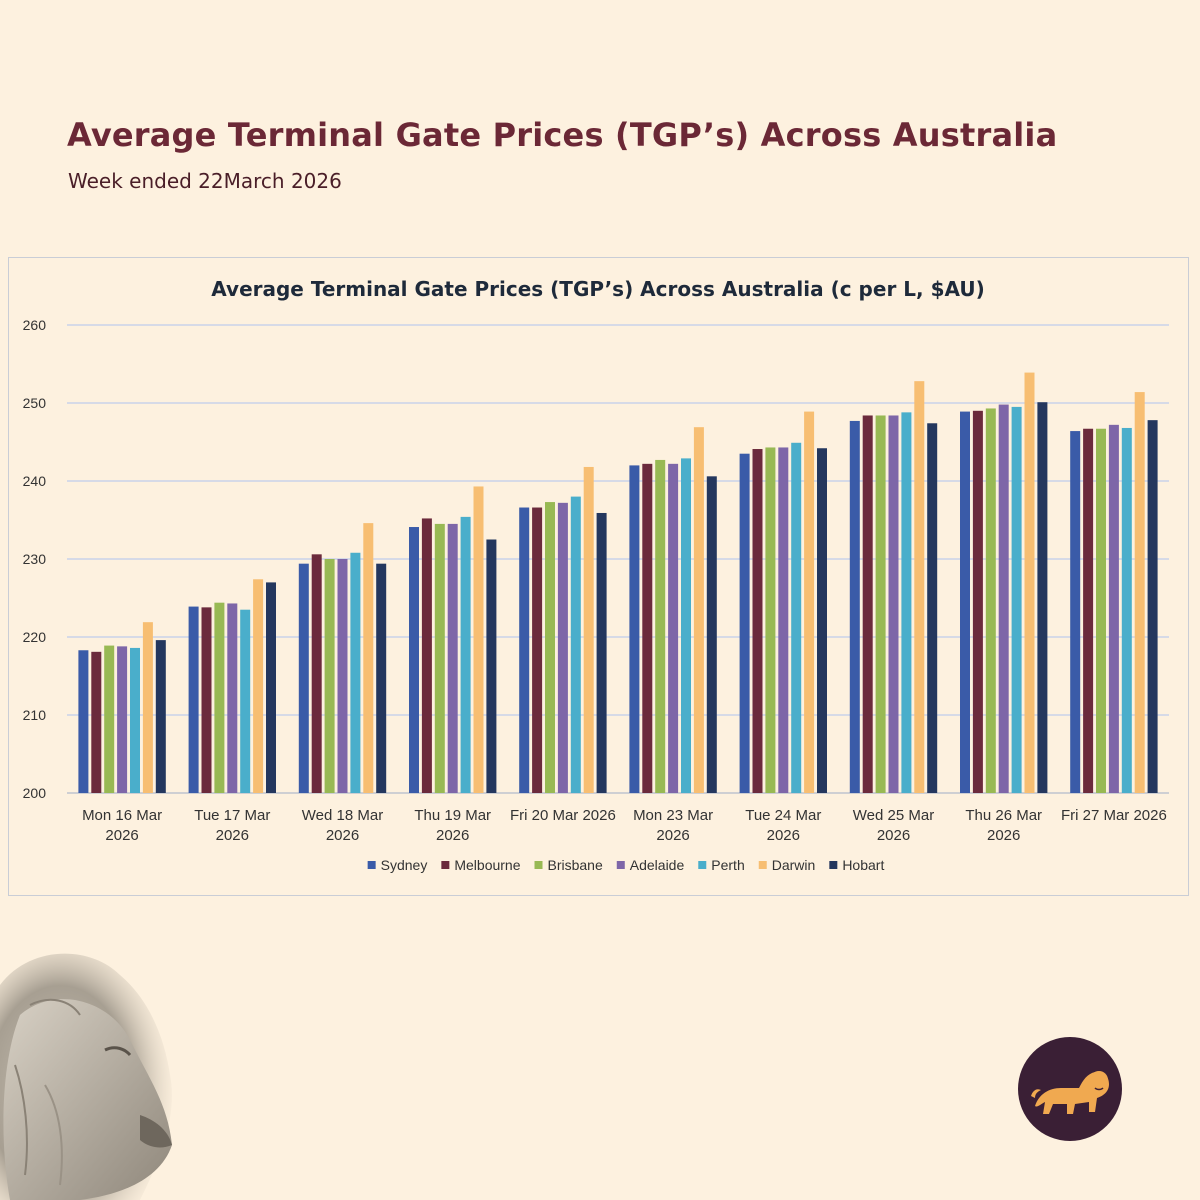 This screenshot has width=1200, height=1200. I want to click on y-tick-label: 210, so click(35, 715).